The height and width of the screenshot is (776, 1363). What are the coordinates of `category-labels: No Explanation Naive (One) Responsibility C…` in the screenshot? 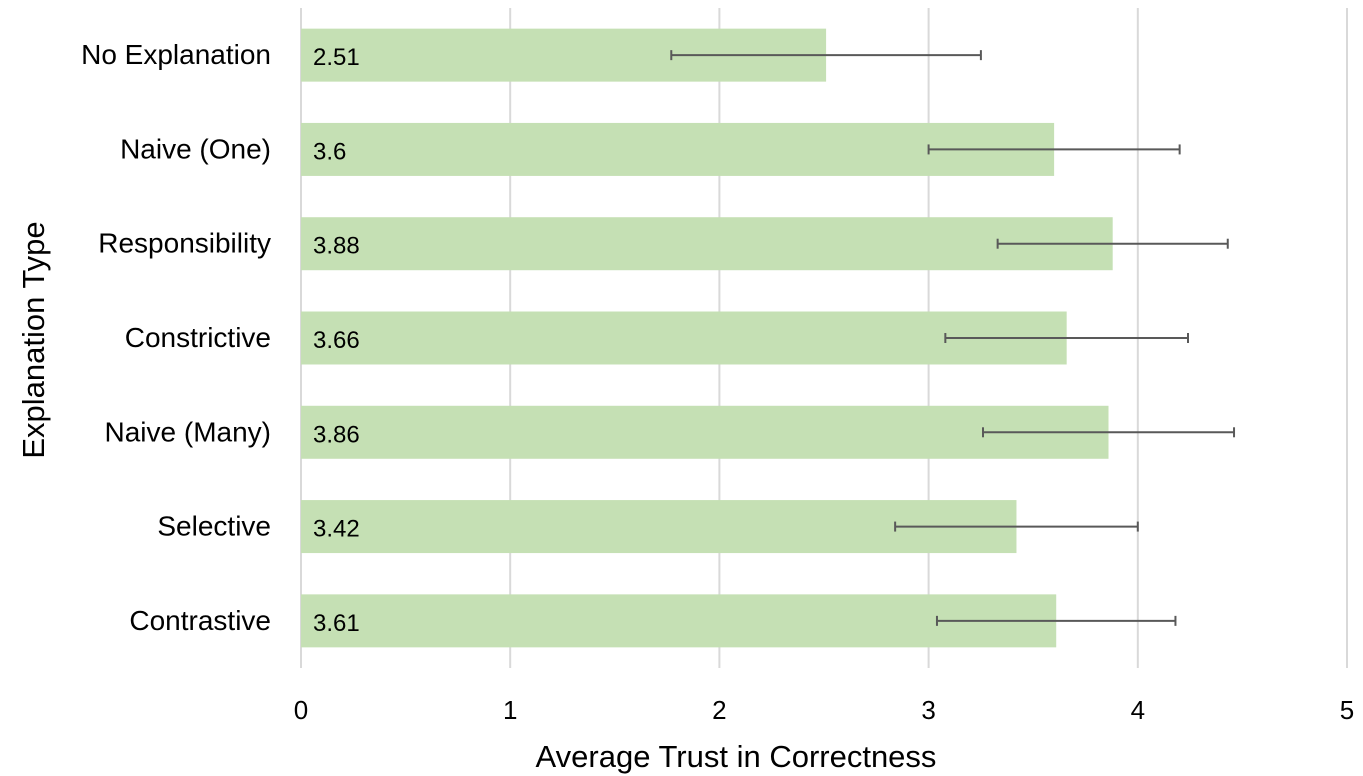 It's located at (176, 337).